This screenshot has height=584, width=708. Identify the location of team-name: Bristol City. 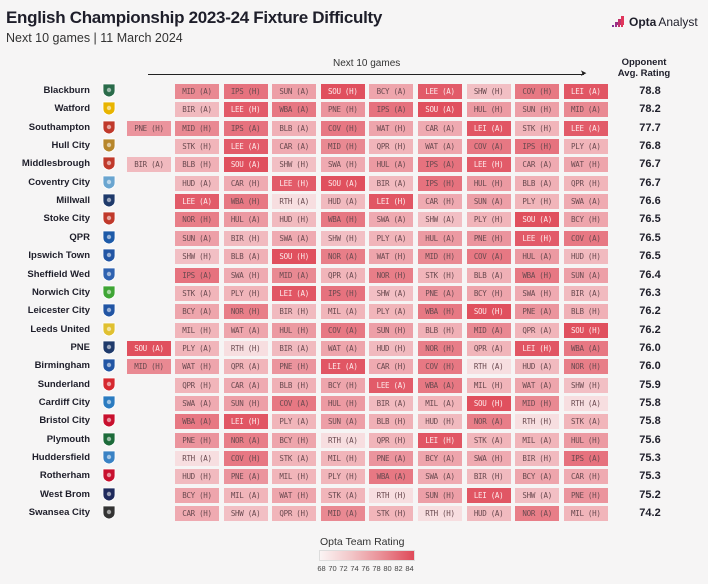
(64, 421).